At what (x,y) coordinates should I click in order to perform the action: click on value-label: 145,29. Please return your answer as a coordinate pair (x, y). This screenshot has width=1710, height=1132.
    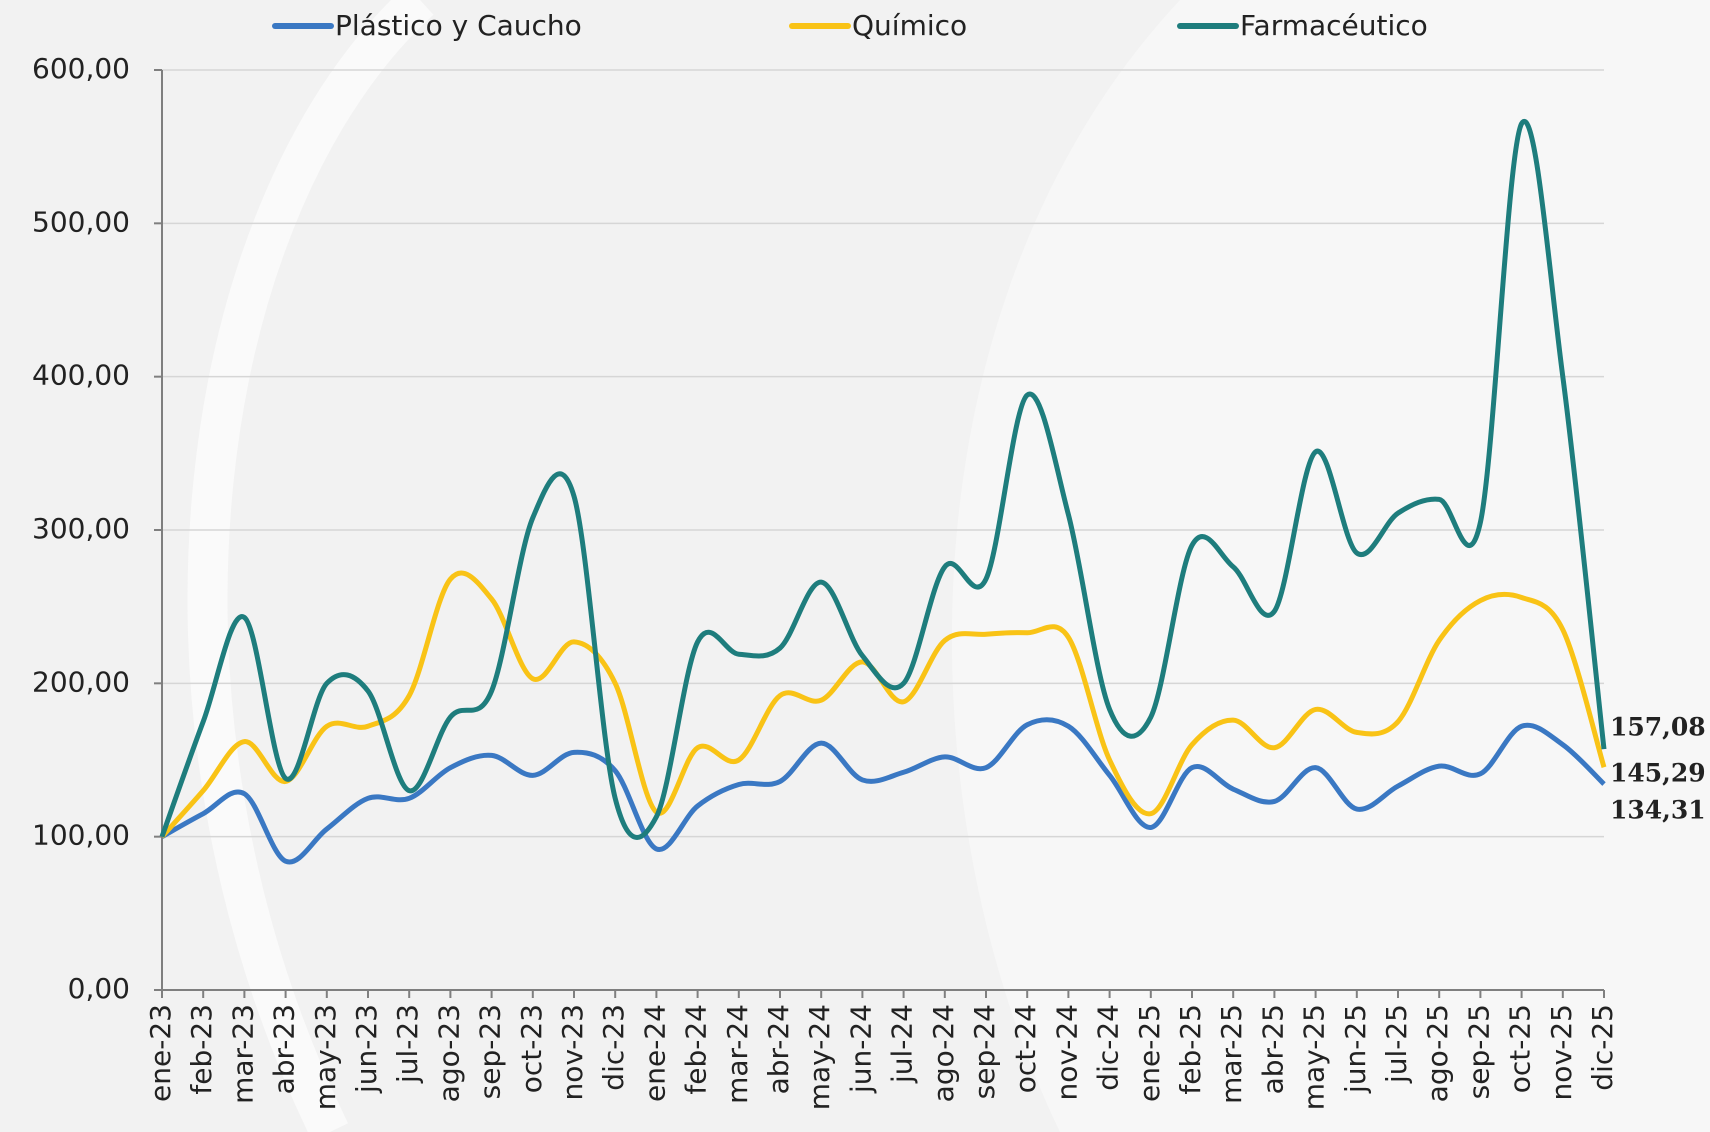
    Looking at the image, I should click on (1658, 773).